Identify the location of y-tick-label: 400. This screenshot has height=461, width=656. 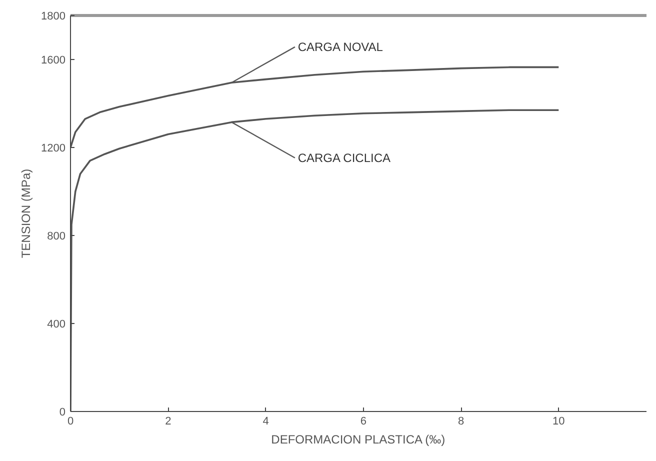
(56, 324).